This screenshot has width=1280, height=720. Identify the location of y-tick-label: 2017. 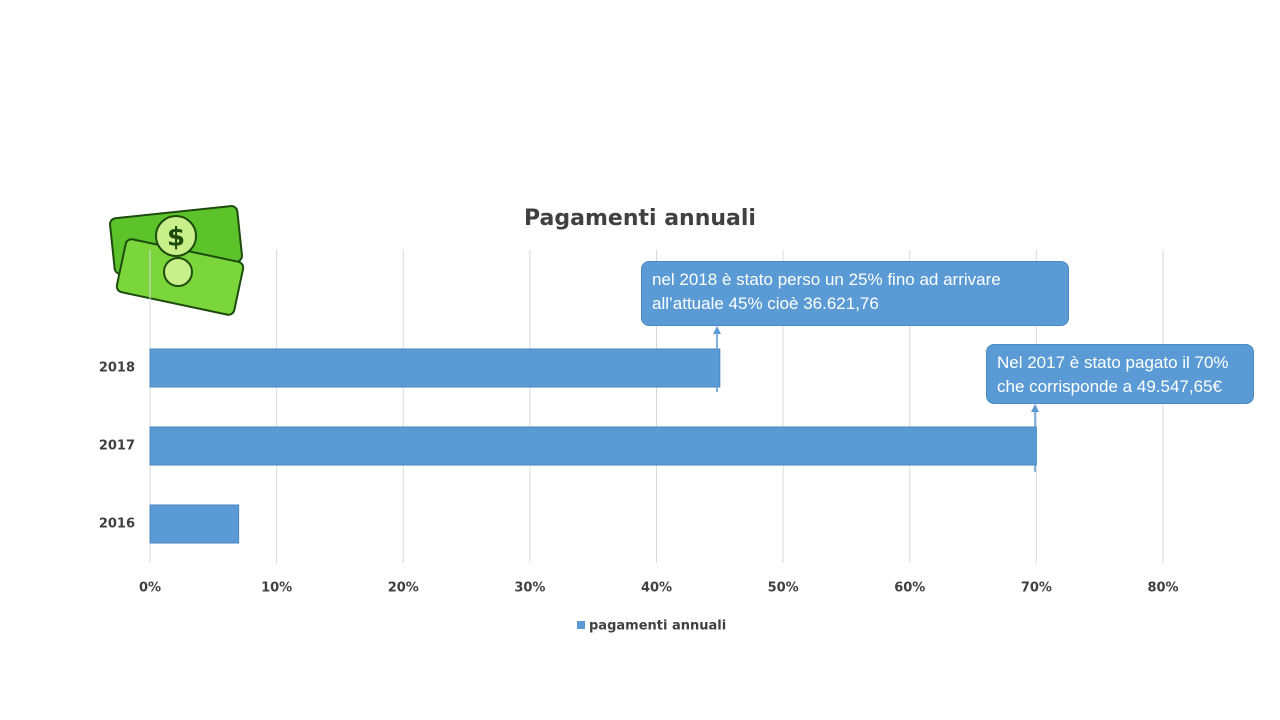
(117, 446).